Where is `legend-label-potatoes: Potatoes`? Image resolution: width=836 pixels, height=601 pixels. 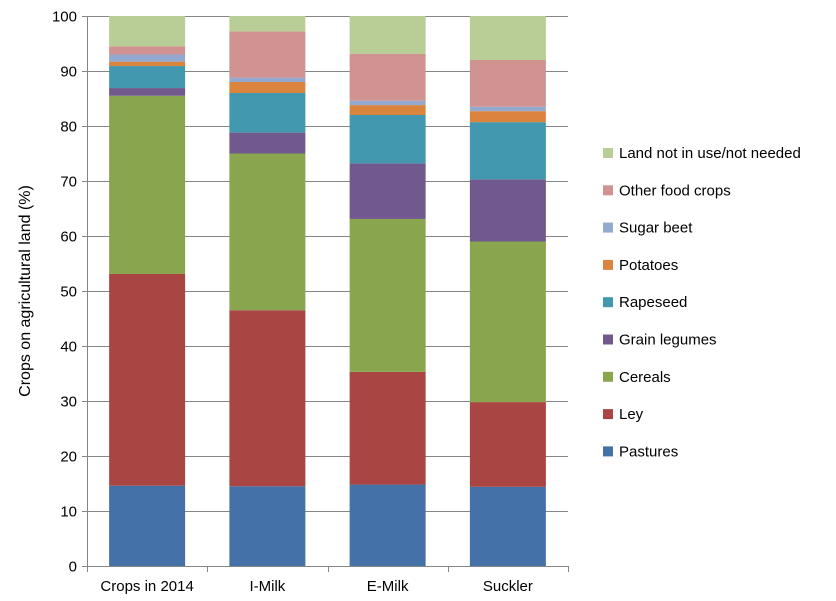
legend-label-potatoes: Potatoes is located at coordinates (648, 265).